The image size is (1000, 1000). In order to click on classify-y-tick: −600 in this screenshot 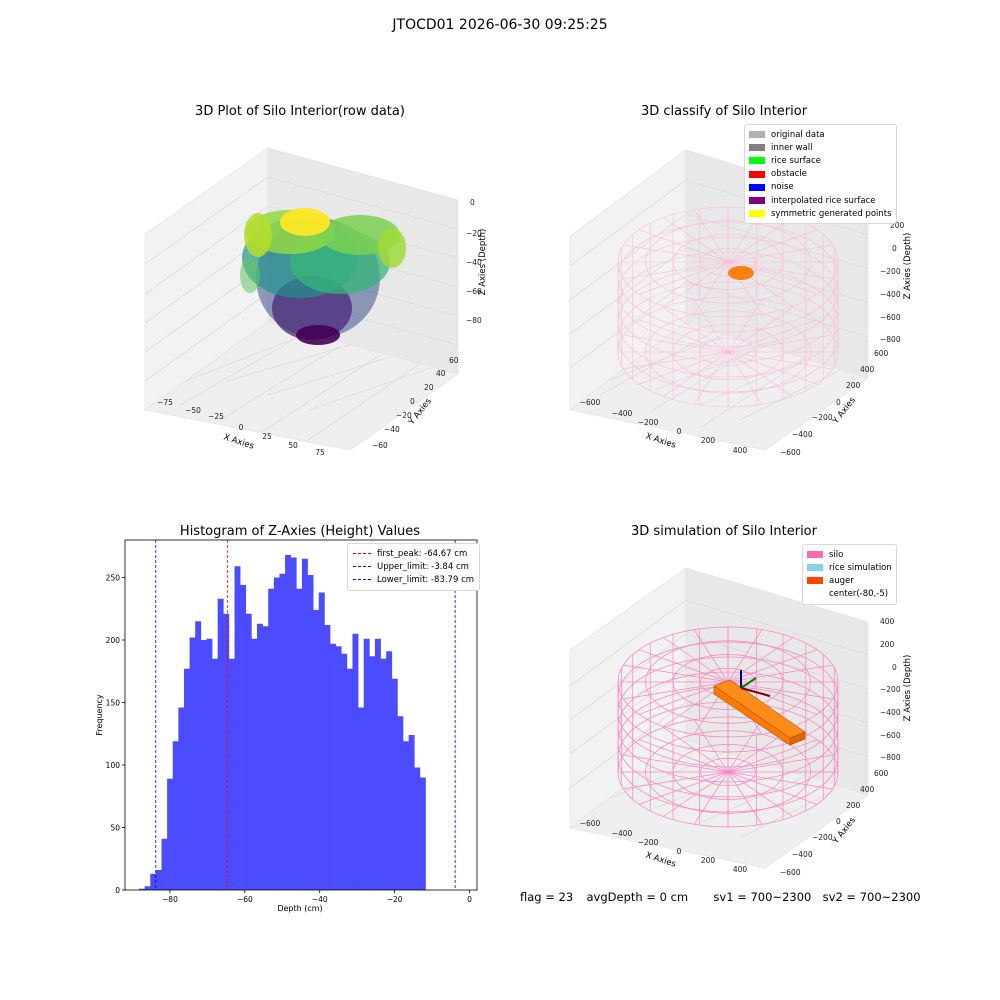, I will do `click(790, 452)`.